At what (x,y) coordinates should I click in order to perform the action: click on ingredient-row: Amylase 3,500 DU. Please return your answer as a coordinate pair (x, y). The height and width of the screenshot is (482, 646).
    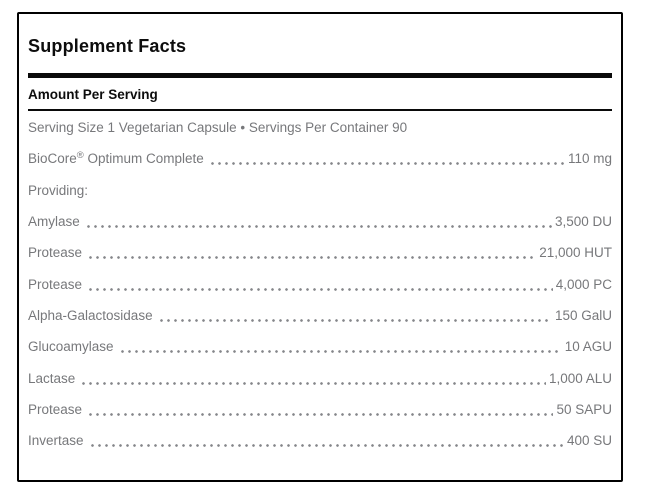
    Looking at the image, I should click on (320, 221).